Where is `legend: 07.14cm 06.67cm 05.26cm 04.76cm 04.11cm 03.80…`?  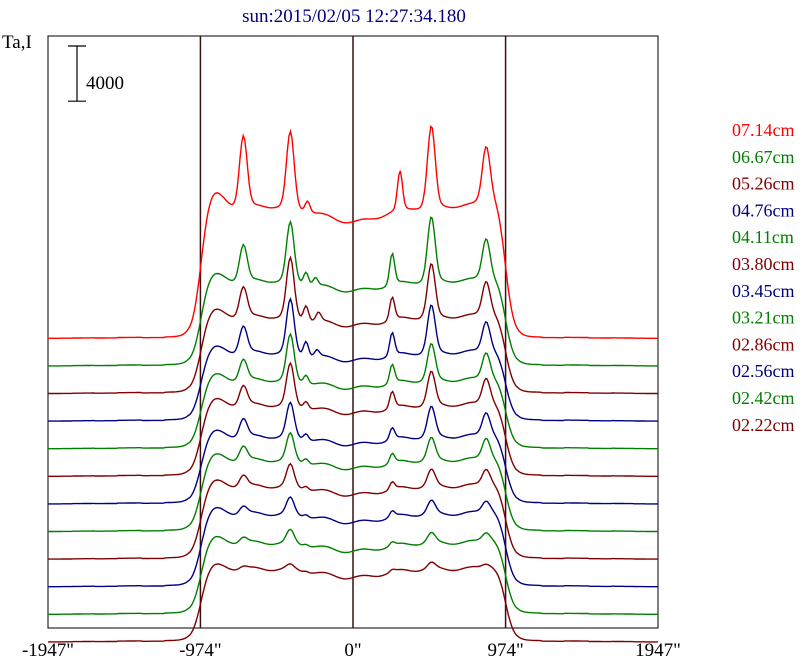 legend: 07.14cm 06.67cm 05.26cm 04.76cm 04.11cm 03.80… is located at coordinates (763, 277).